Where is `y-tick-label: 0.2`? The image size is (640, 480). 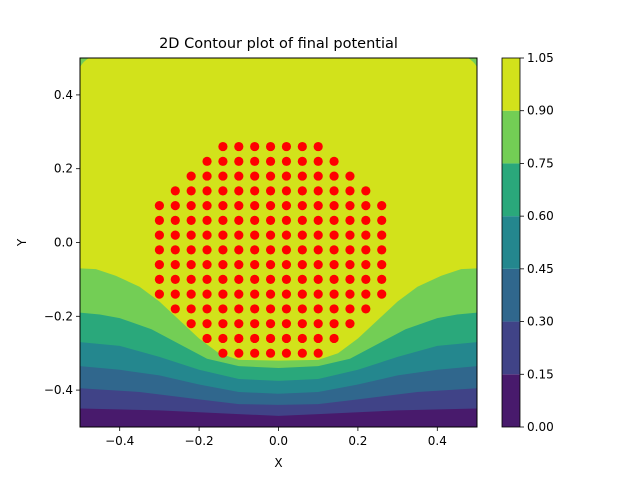 y-tick-label: 0.2 is located at coordinates (63, 169).